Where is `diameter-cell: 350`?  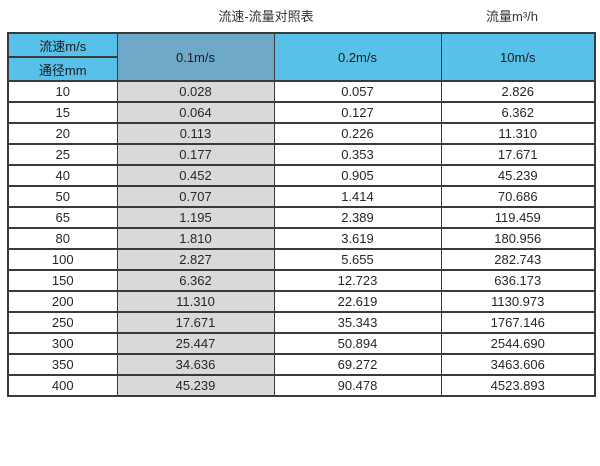
diameter-cell: 350 is located at coordinates (62, 364).